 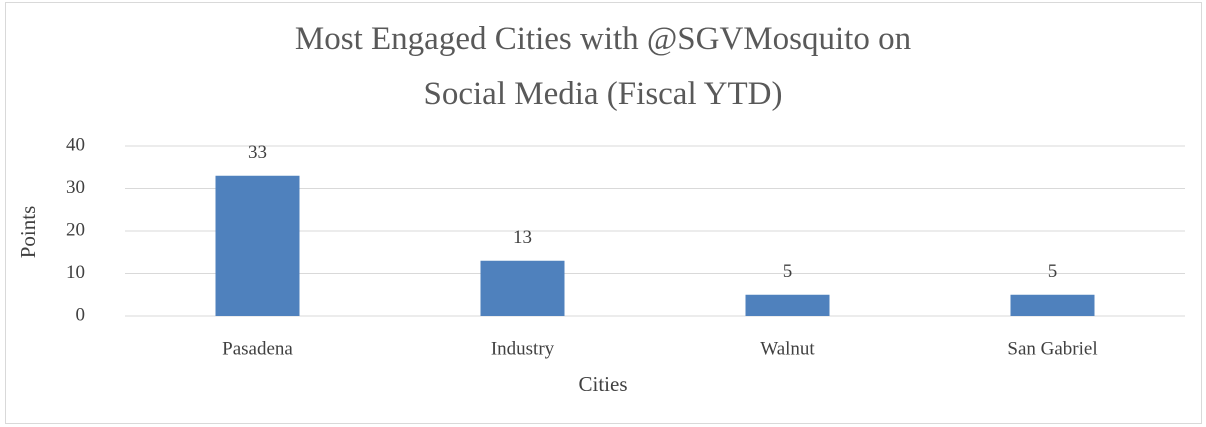 What do you see at coordinates (75, 187) in the screenshot?
I see `y-tick-label: 30` at bounding box center [75, 187].